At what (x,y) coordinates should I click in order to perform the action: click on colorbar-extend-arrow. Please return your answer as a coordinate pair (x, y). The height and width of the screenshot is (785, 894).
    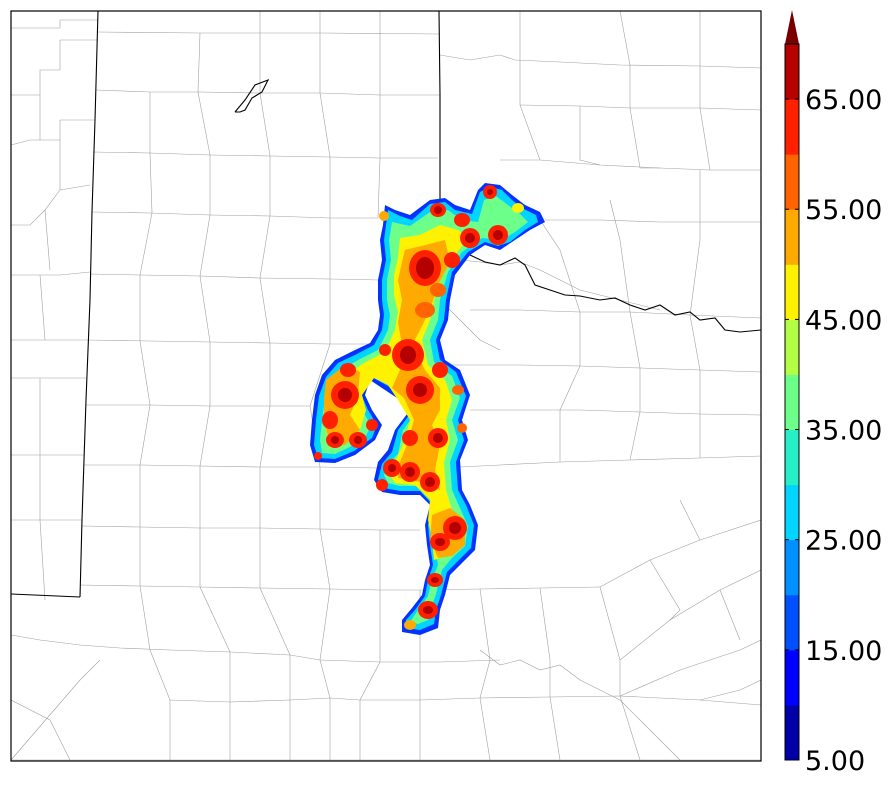
    Looking at the image, I should click on (792, 27).